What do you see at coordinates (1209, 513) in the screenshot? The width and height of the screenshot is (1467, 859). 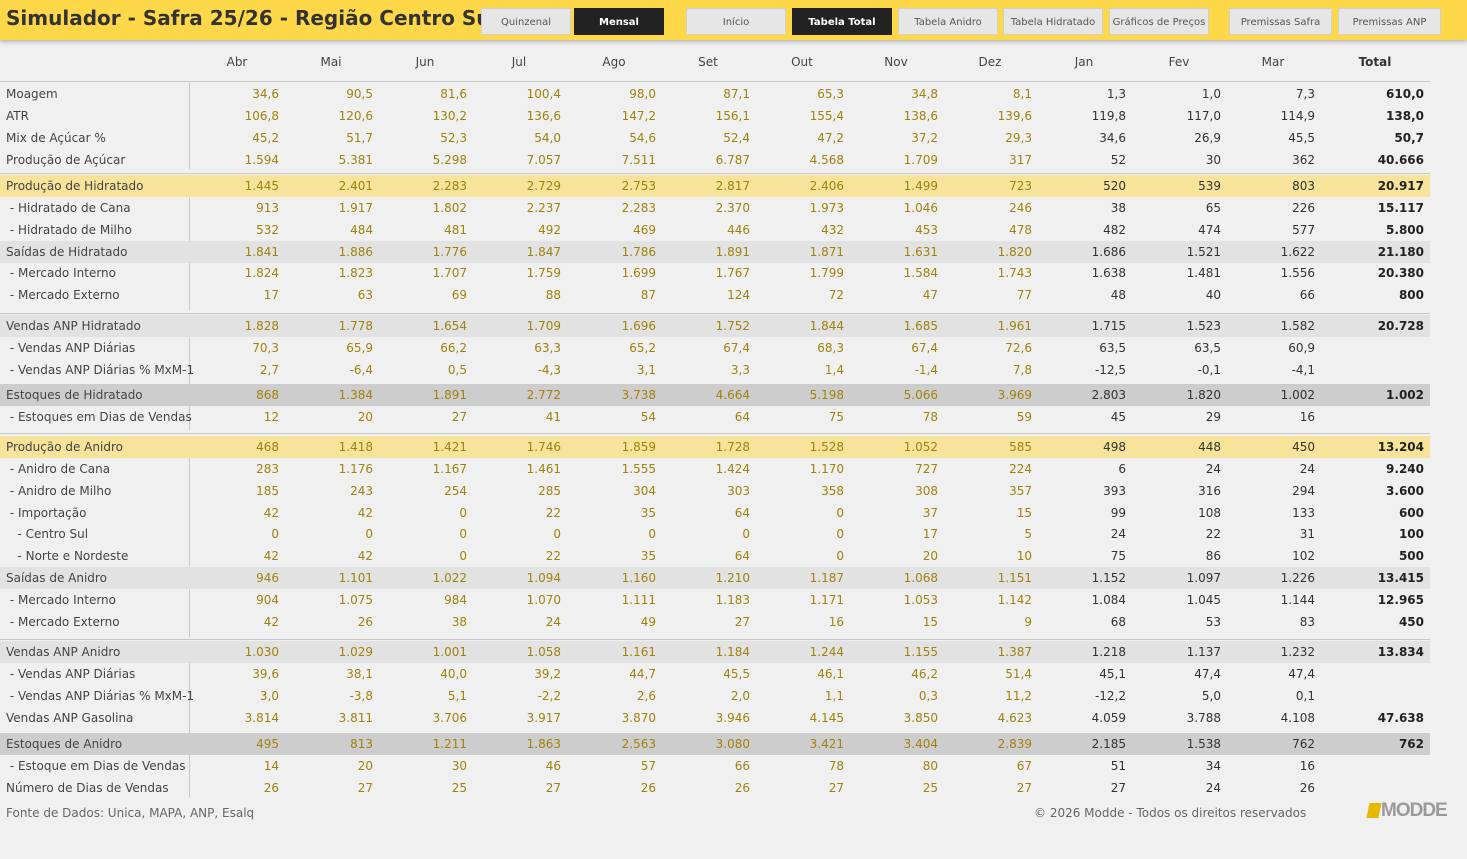 I see `table-cell: 108` at bounding box center [1209, 513].